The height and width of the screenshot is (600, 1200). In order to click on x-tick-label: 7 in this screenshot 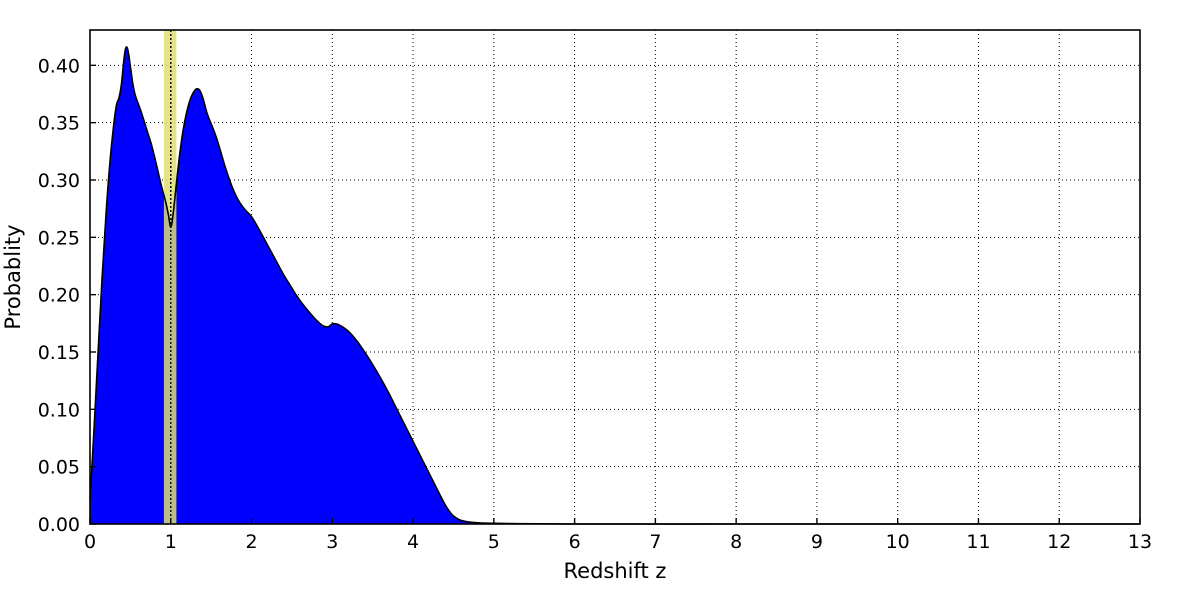, I will do `click(655, 542)`.